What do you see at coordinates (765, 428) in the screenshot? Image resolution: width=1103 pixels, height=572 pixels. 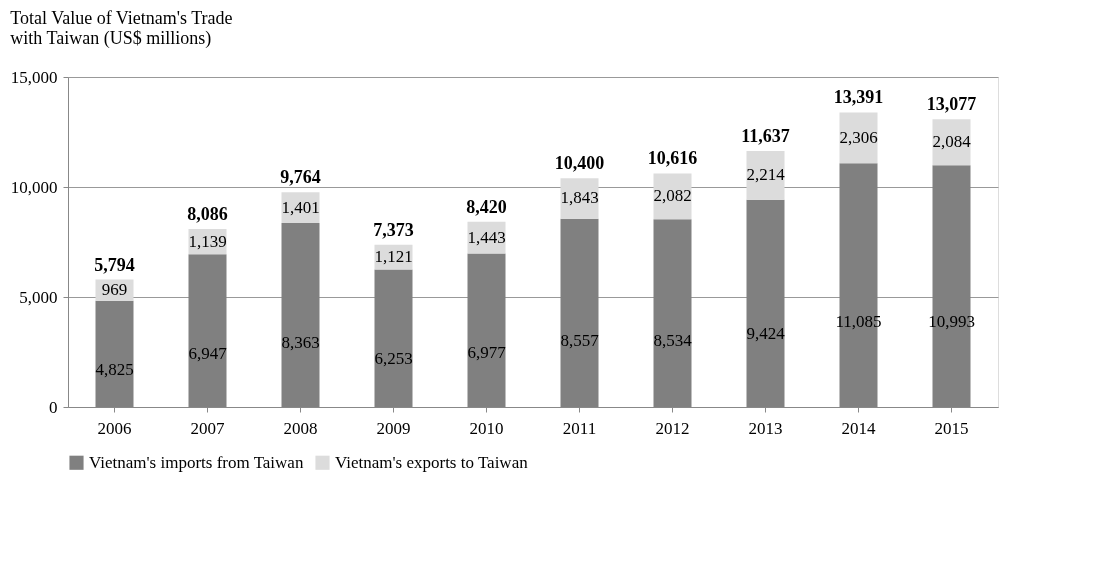 I see `x-tick-label: 2013` at bounding box center [765, 428].